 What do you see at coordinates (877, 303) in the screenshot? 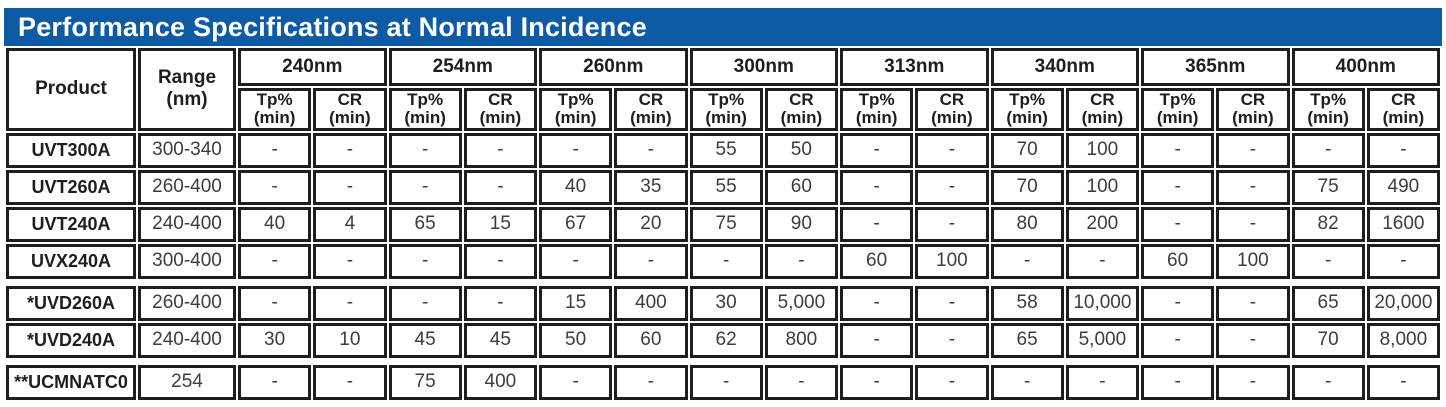
I see `tp-value-UVD260A-313nm: -` at bounding box center [877, 303].